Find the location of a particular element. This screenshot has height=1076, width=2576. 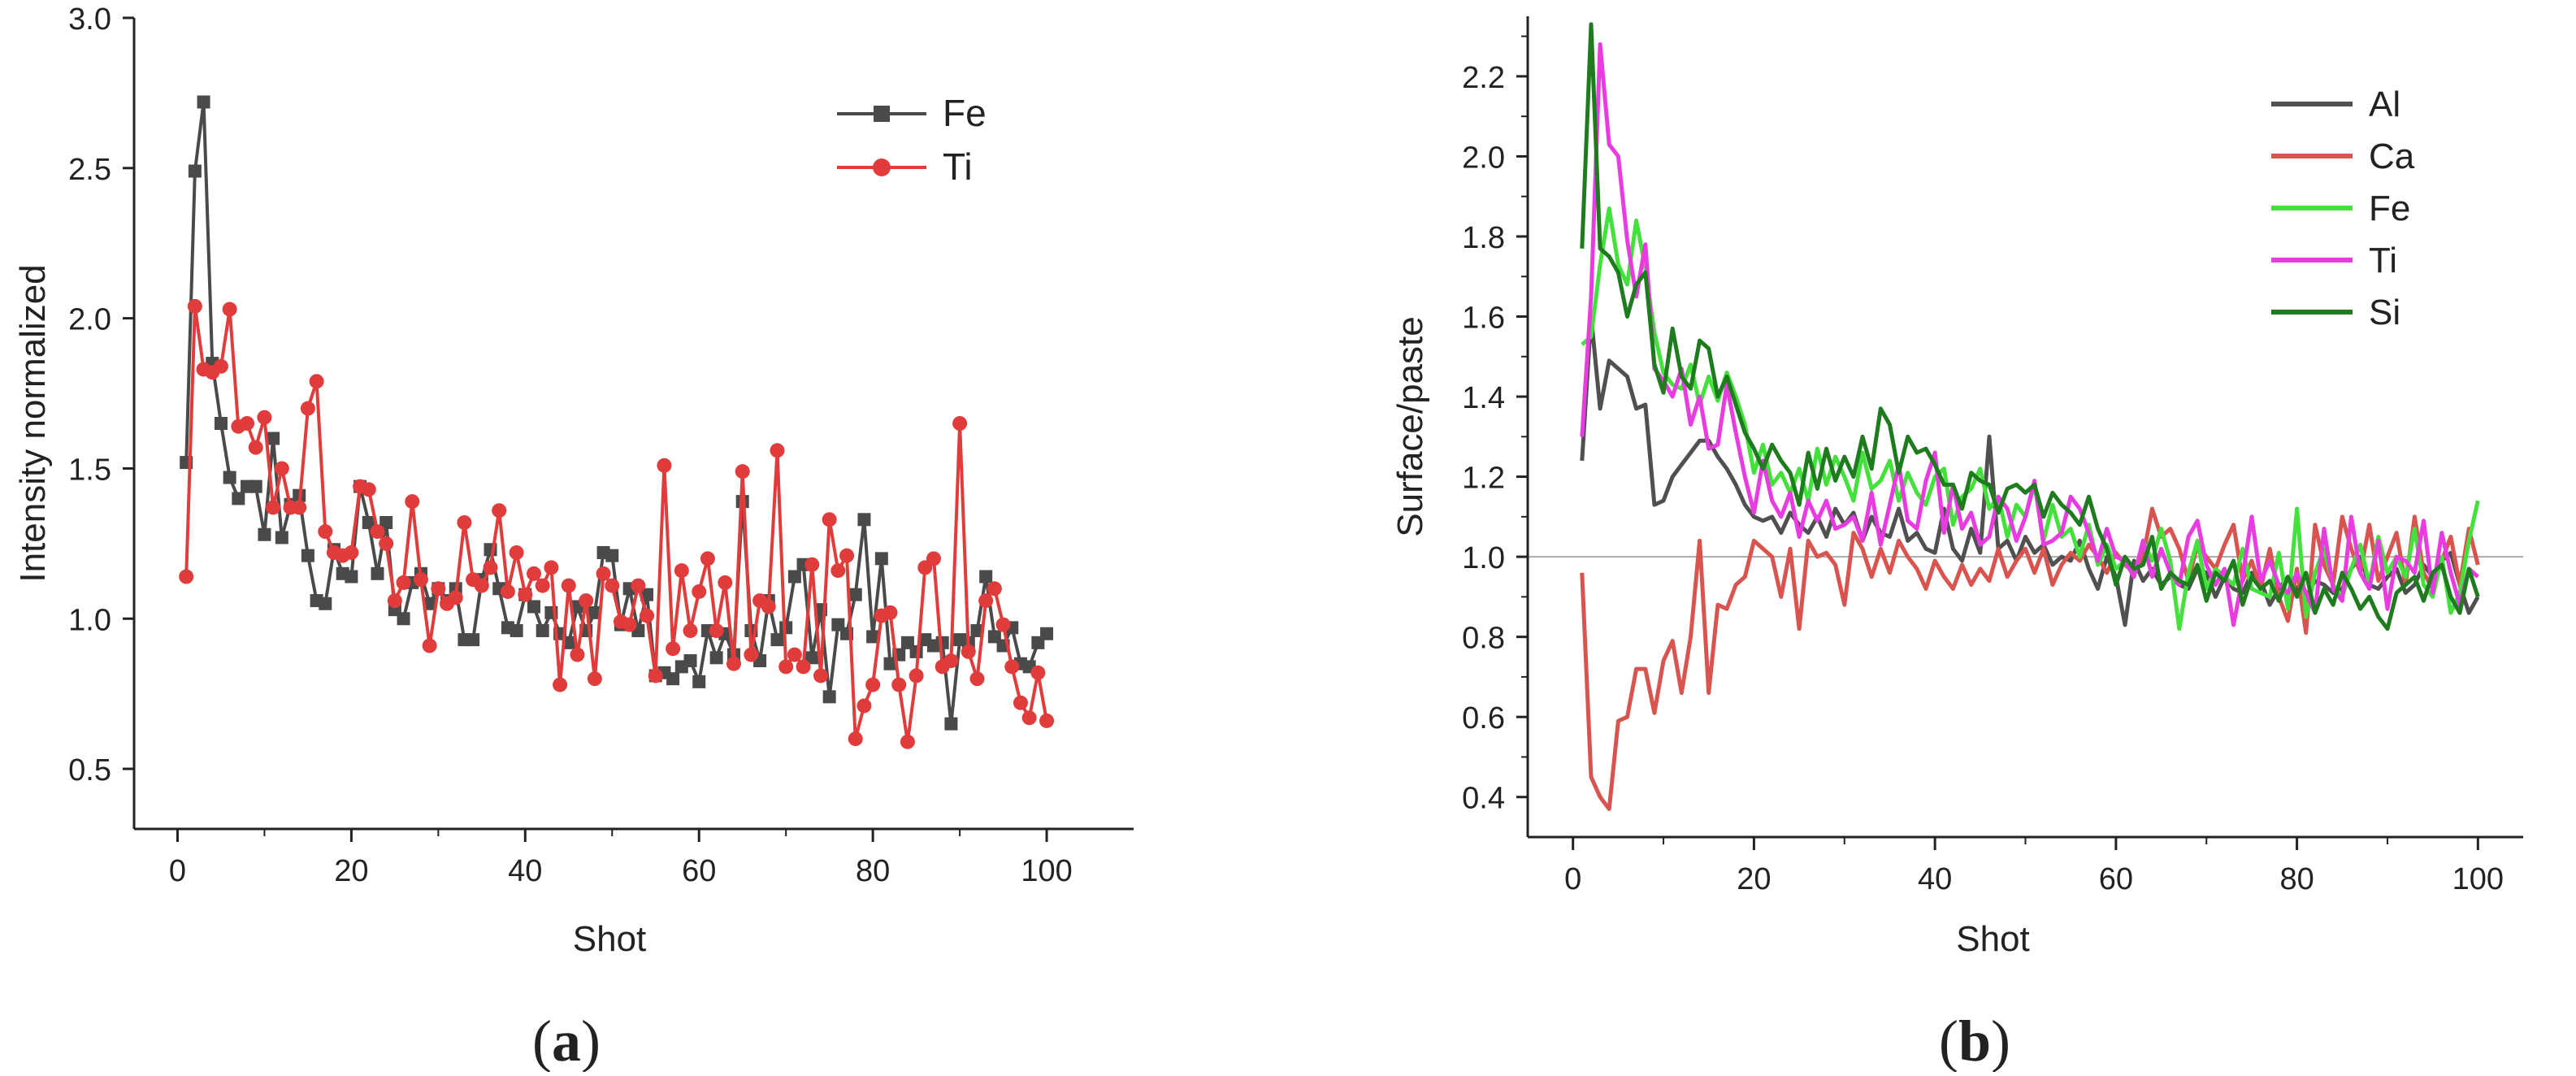

panel-b-y-tick-label: 1.2 is located at coordinates (1483, 479).